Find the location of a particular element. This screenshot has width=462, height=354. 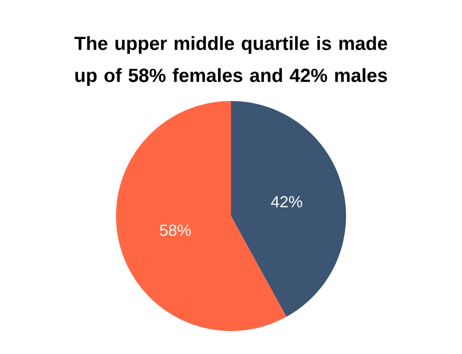

data-label: 58% is located at coordinates (175, 230).